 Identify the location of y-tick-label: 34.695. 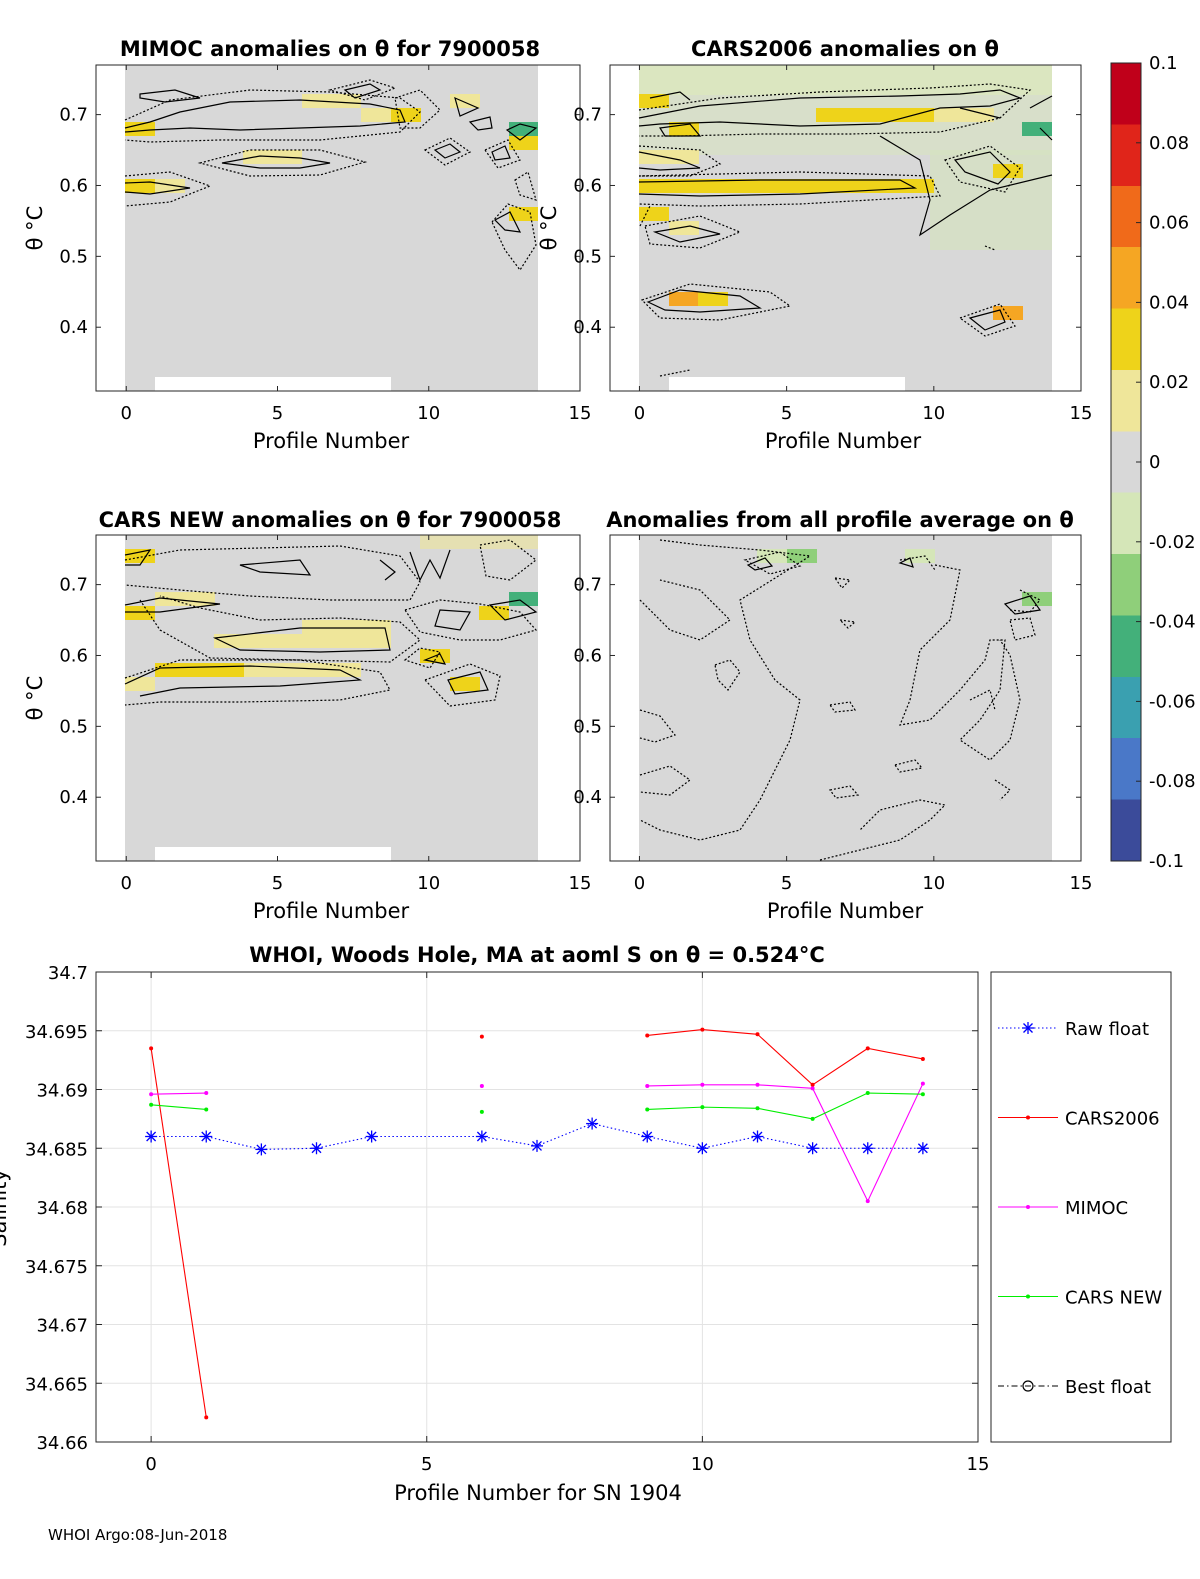
(56, 1032).